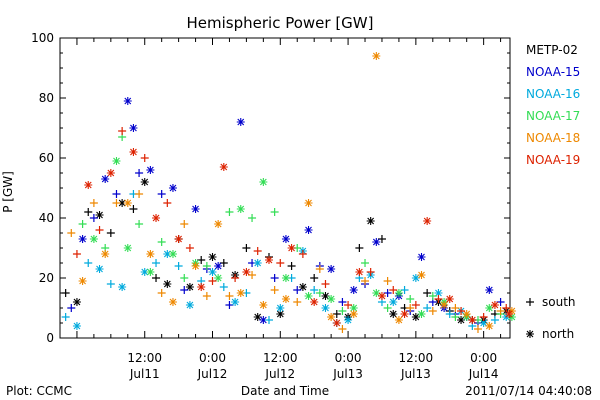 Image resolution: width=600 pixels, height=400 pixels. Describe the element at coordinates (551, 318) in the screenshot. I see `marker-legend: south north` at that location.